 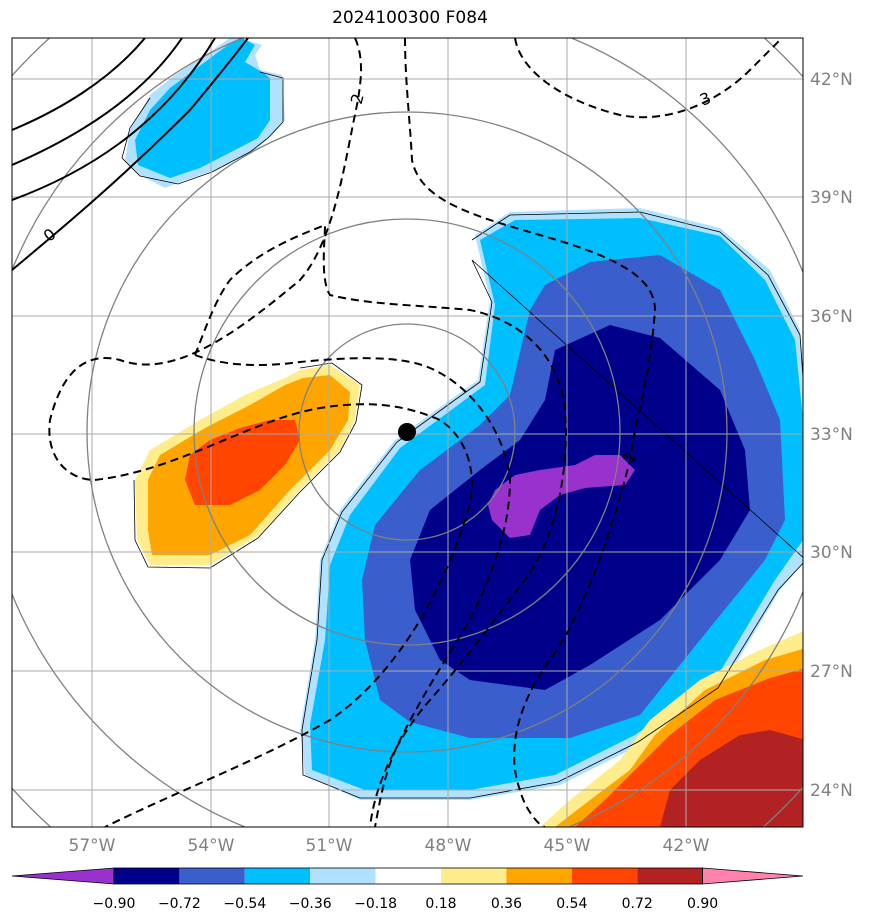 I want to click on colorbar-tick-label: −0.72, so click(x=179, y=904).